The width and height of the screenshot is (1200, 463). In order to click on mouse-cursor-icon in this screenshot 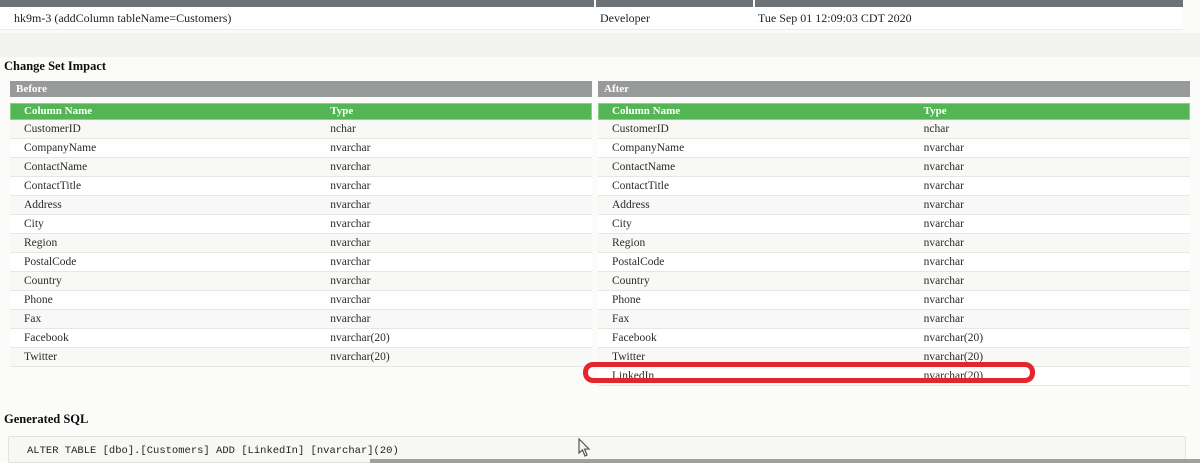, I will do `click(584, 447)`.